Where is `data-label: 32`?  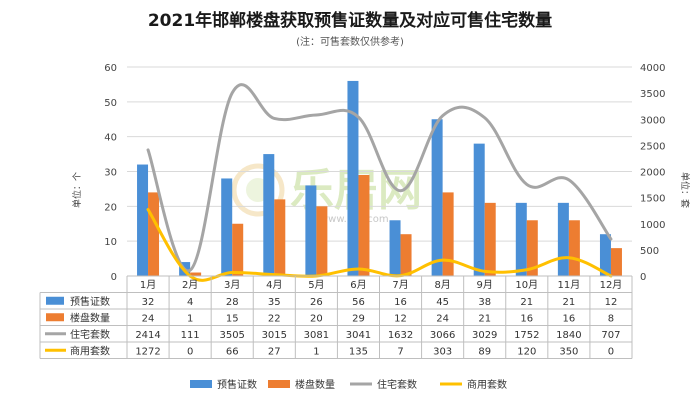 data-label: 32 is located at coordinates (148, 302).